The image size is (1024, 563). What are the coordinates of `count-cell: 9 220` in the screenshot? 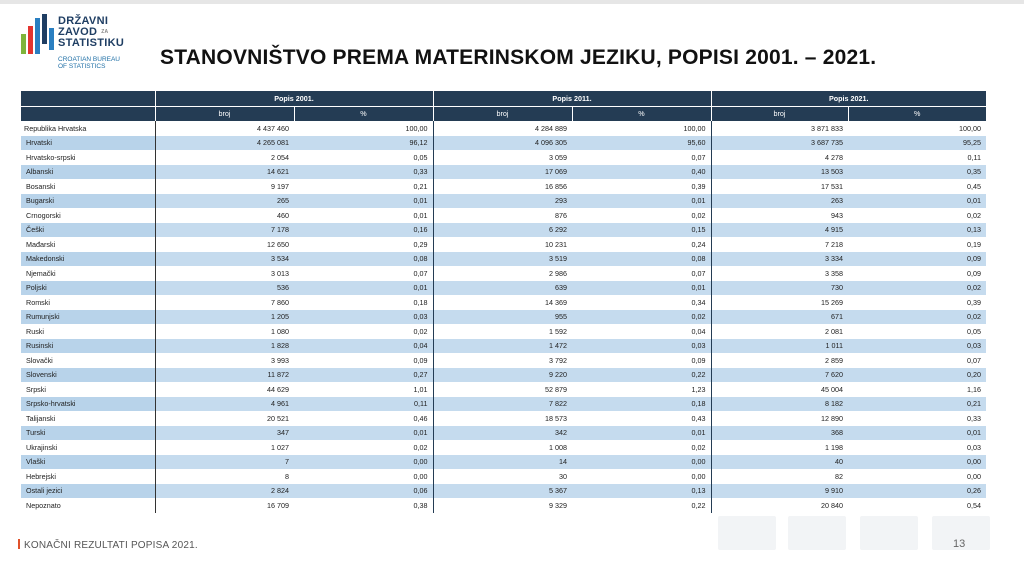 It's located at (502, 374).